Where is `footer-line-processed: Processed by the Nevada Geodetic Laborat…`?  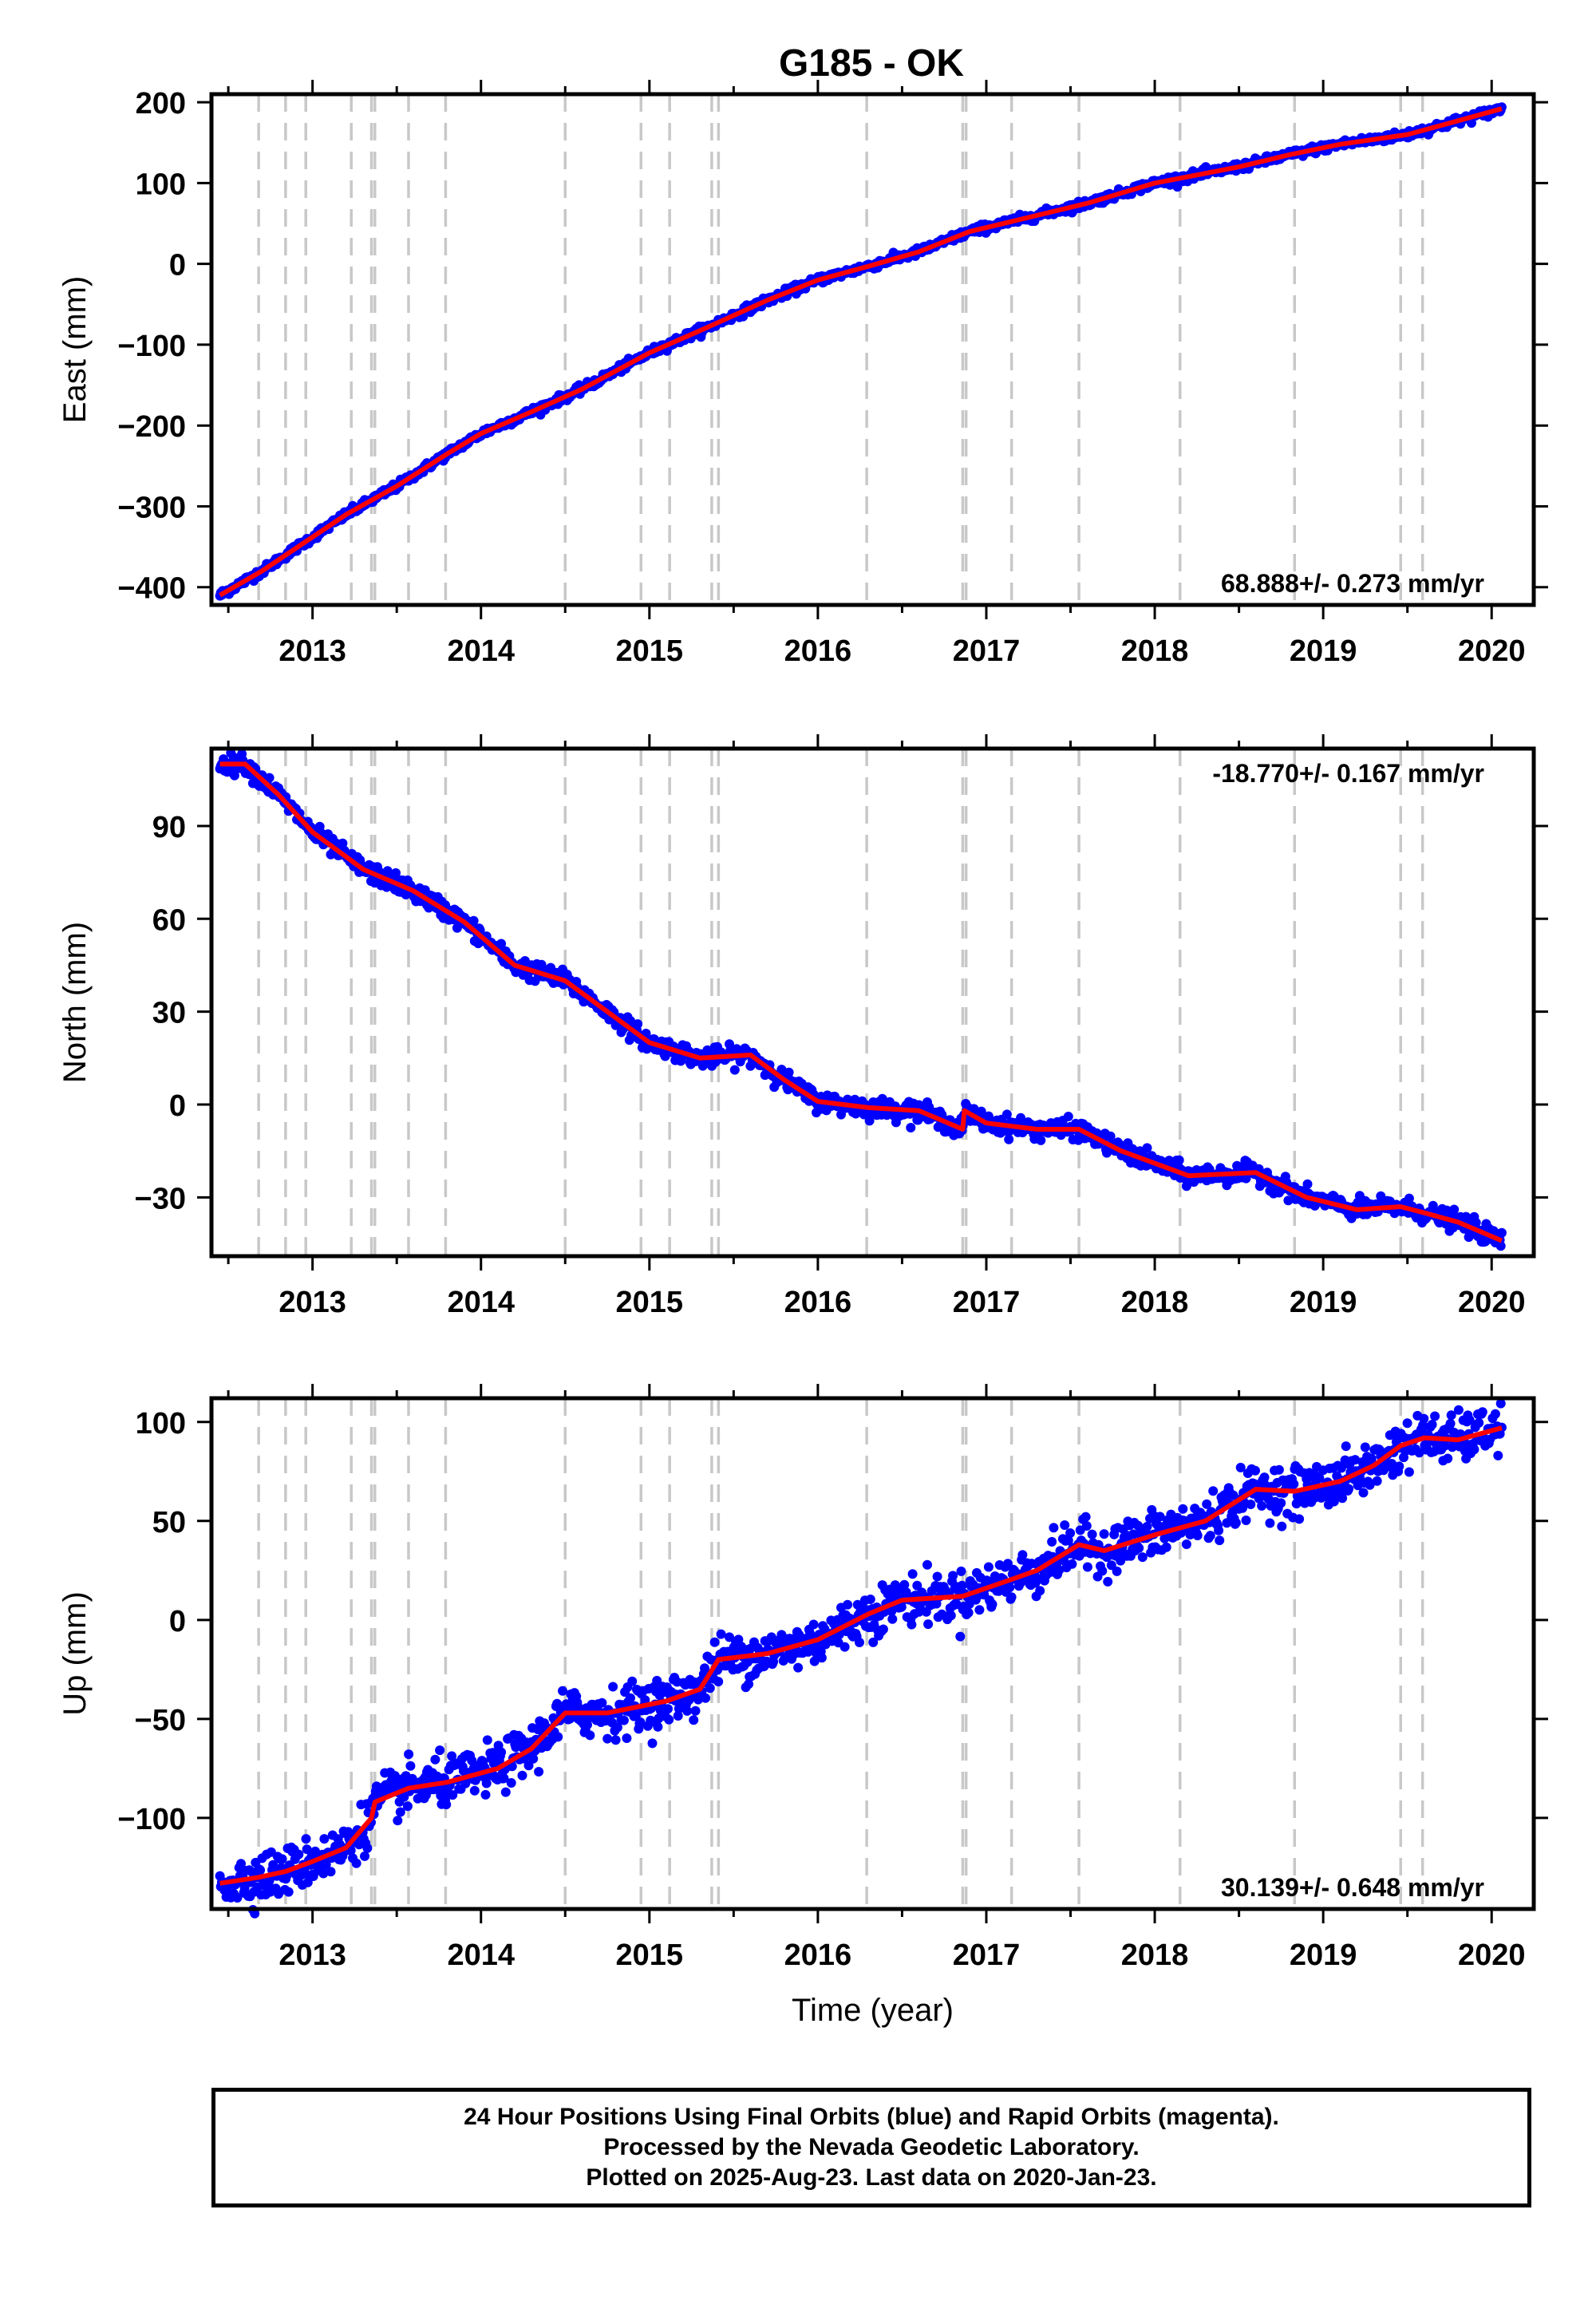 footer-line-processed: Processed by the Nevada Geodetic Laborat… is located at coordinates (871, 2147).